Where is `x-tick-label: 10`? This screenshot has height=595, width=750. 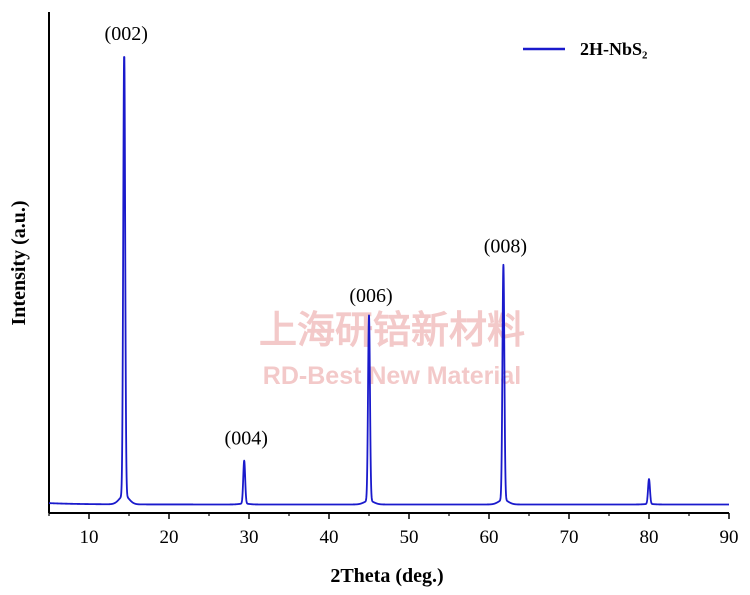 x-tick-label: 10 is located at coordinates (89, 537).